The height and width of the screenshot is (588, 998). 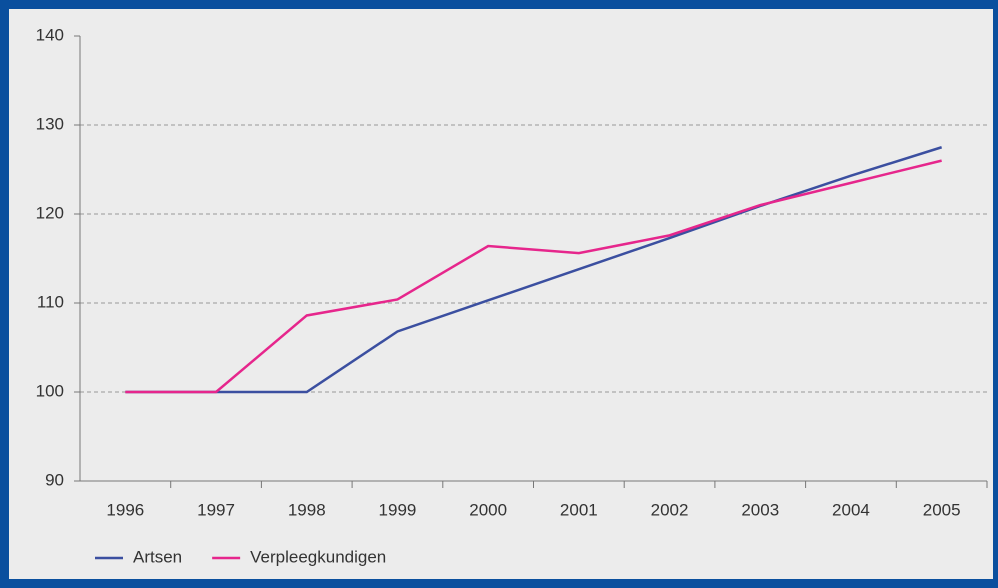 I want to click on legend-label: Verpleegkundigen, so click(x=318, y=556).